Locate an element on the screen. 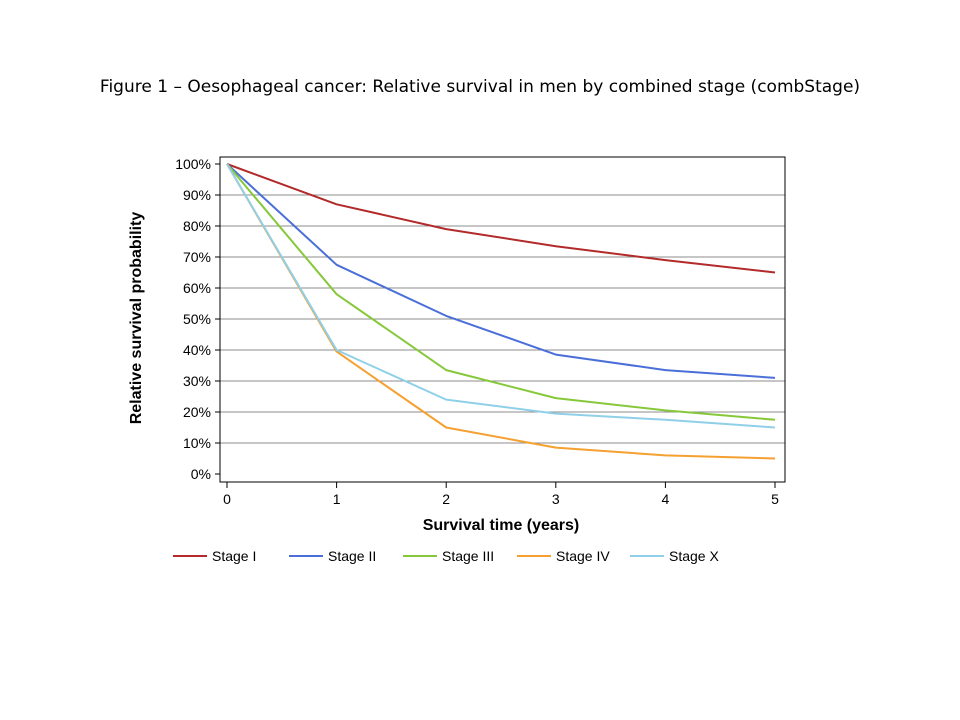  y-tick-label: 20% is located at coordinates (197, 412).